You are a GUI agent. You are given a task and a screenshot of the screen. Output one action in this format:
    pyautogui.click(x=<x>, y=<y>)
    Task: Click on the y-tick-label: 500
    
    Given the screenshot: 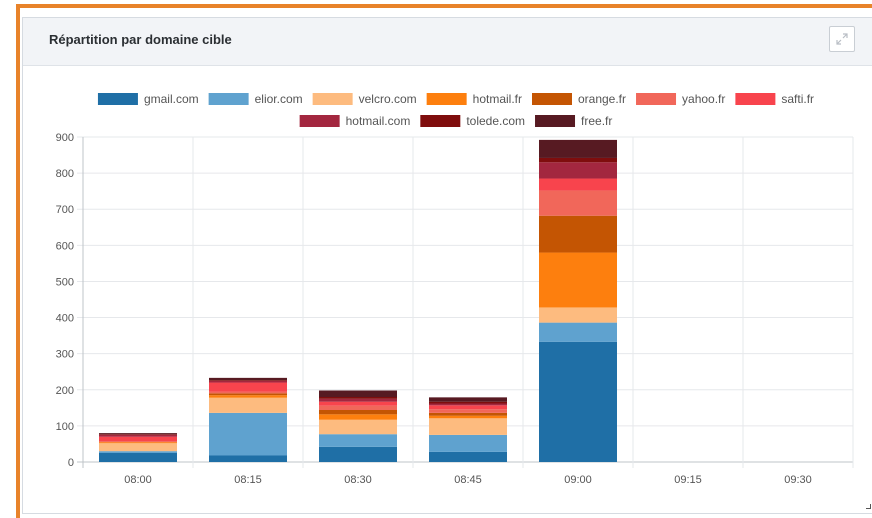 What is the action you would take?
    pyautogui.click(x=65, y=282)
    